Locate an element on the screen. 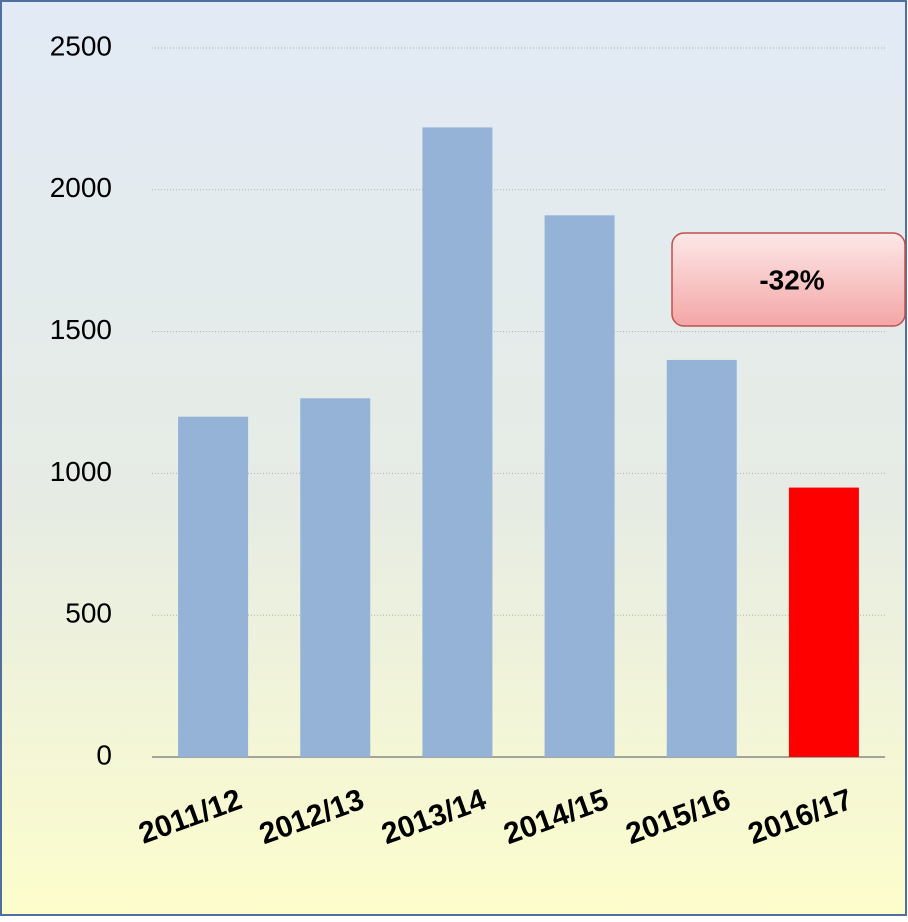  annotation: -32% is located at coordinates (791, 279).